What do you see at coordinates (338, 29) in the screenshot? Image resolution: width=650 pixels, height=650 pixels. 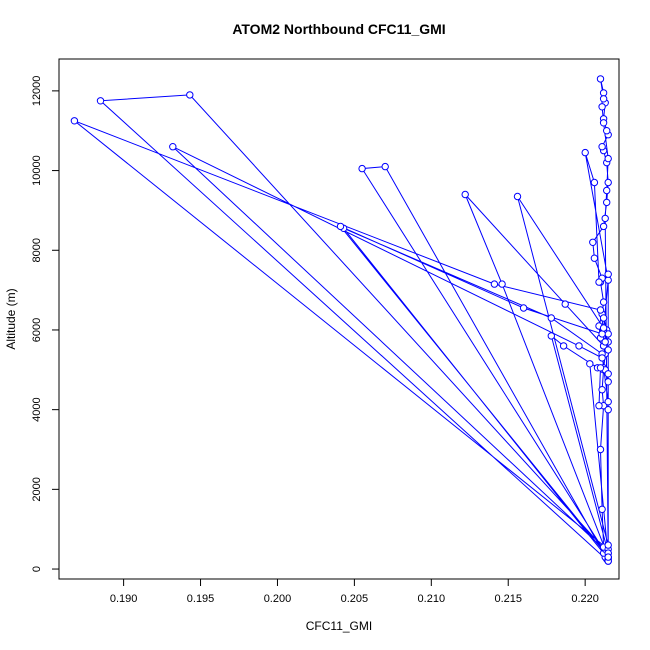 I see `chart-title: ATOM2 Northbound CFC11_GMI` at bounding box center [338, 29].